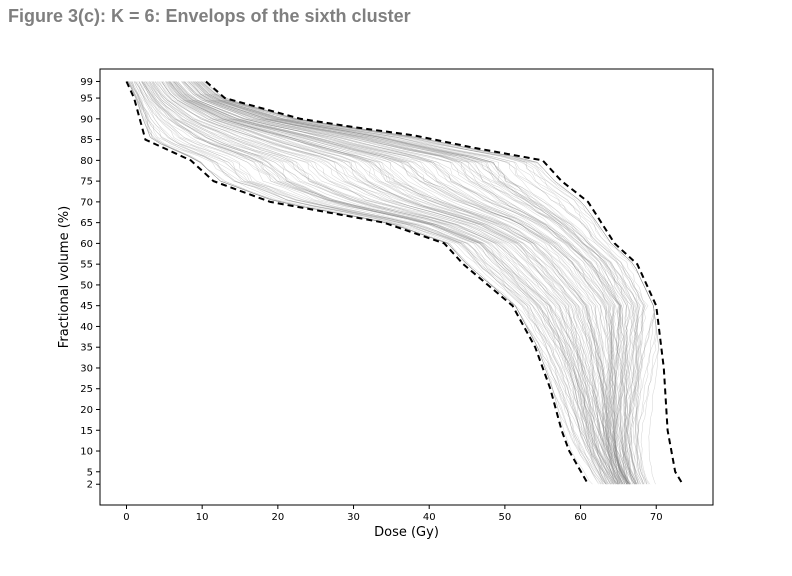  Describe the element at coordinates (86, 431) in the screenshot. I see `y-tick-label: 15` at that location.